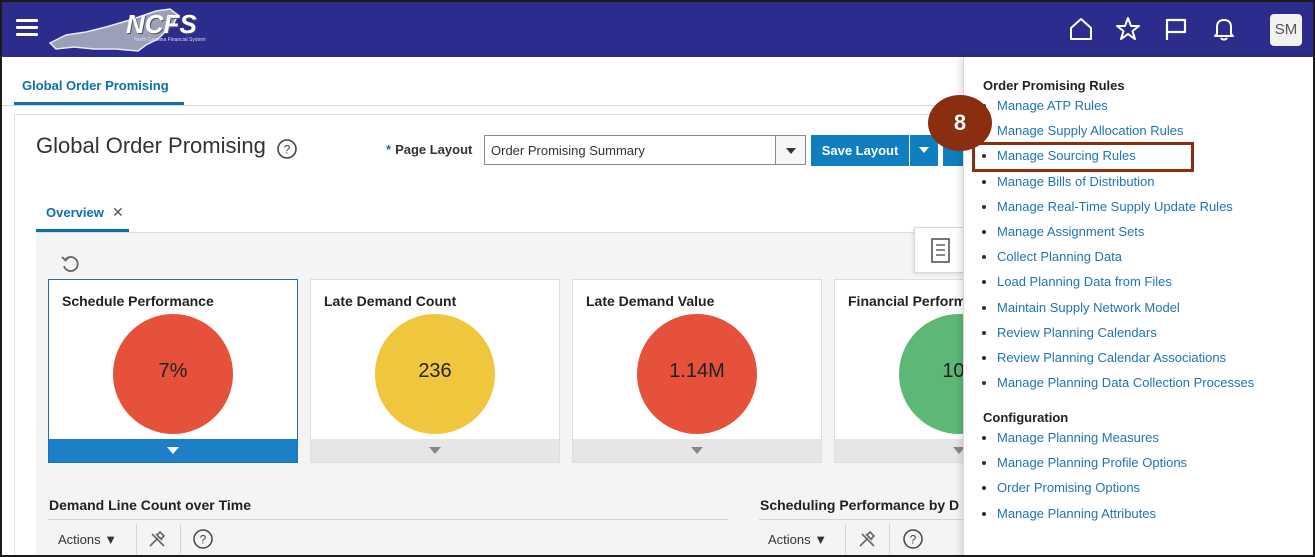 The width and height of the screenshot is (1315, 557). I want to click on document-icon, so click(940, 250).